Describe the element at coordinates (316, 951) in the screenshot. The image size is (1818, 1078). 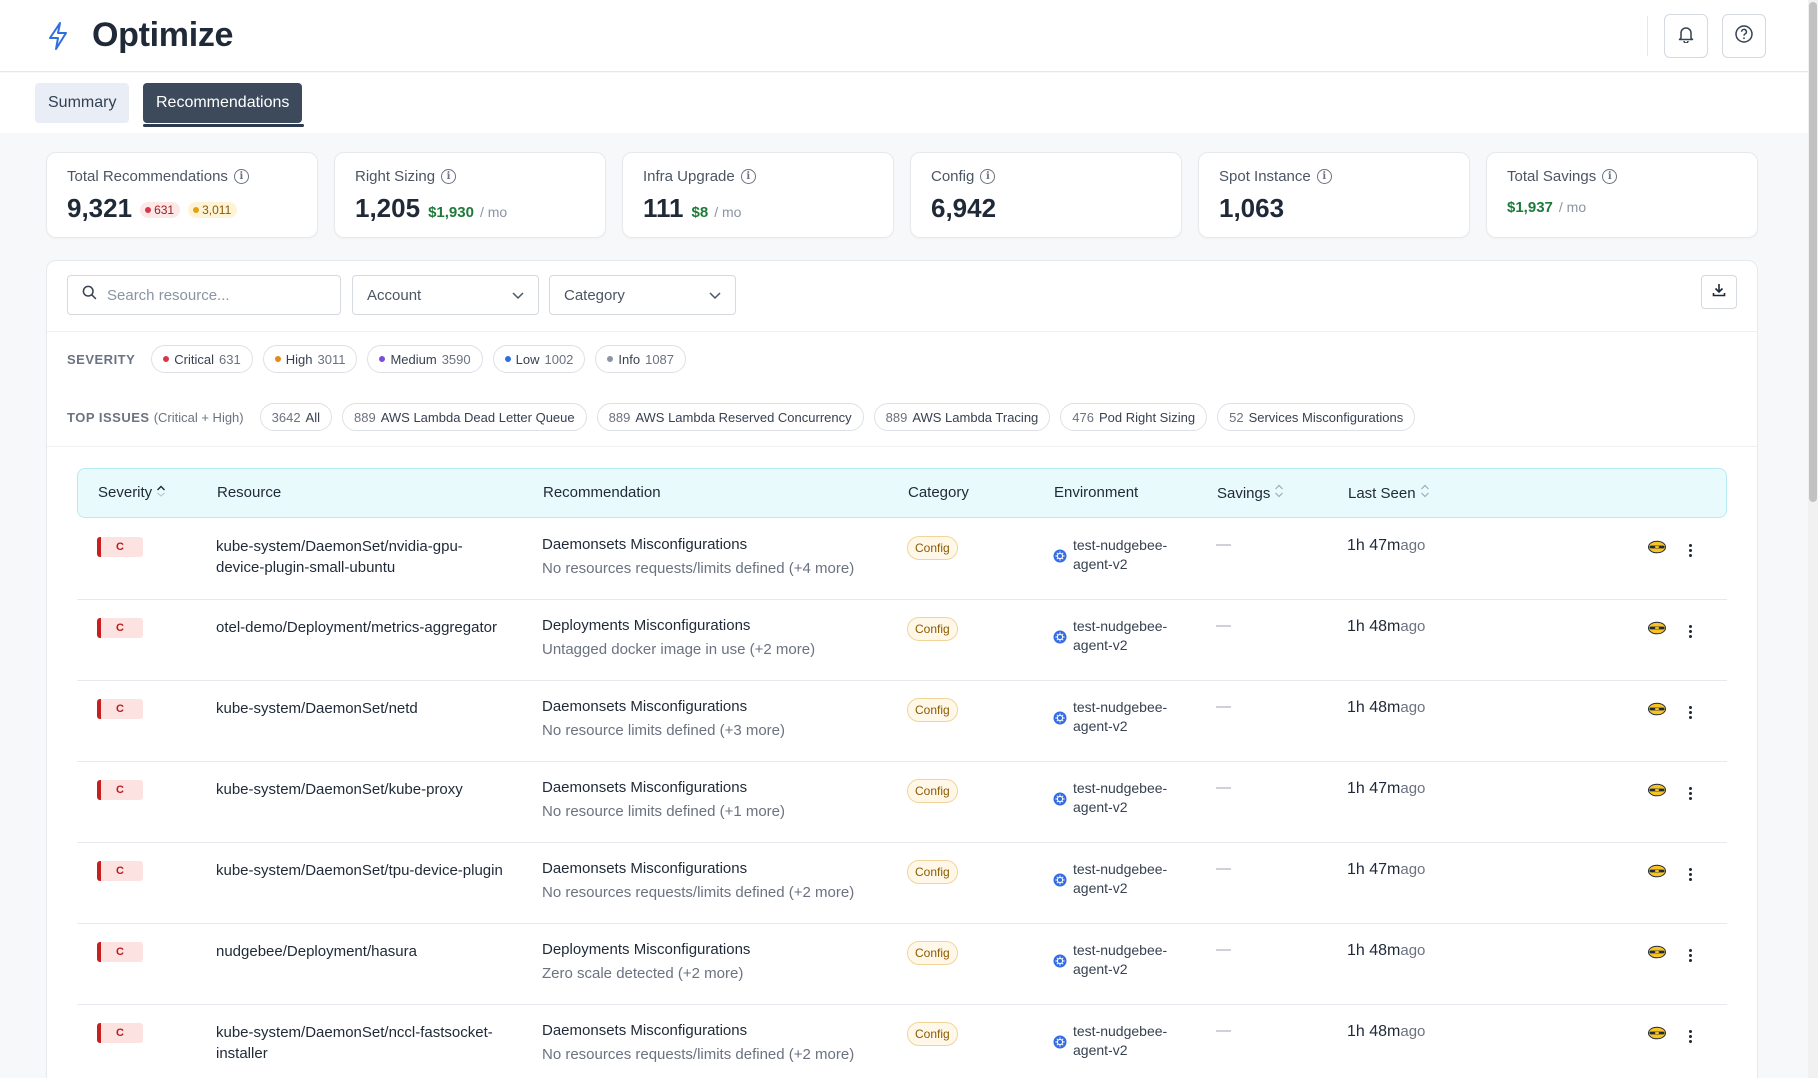
I see `resource-name: nudgebee/Deployment/hasura` at that location.